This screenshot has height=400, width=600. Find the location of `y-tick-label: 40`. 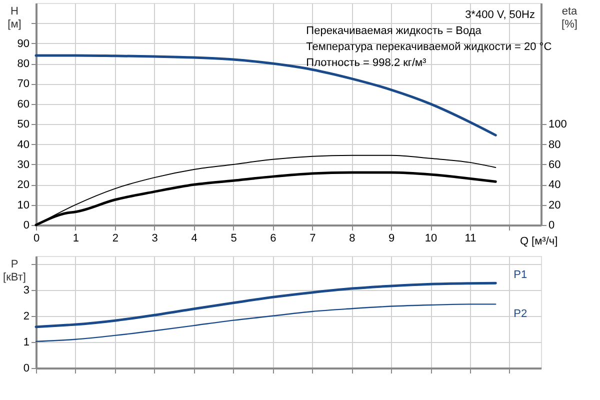

y-tick-label: 40 is located at coordinates (23, 144).